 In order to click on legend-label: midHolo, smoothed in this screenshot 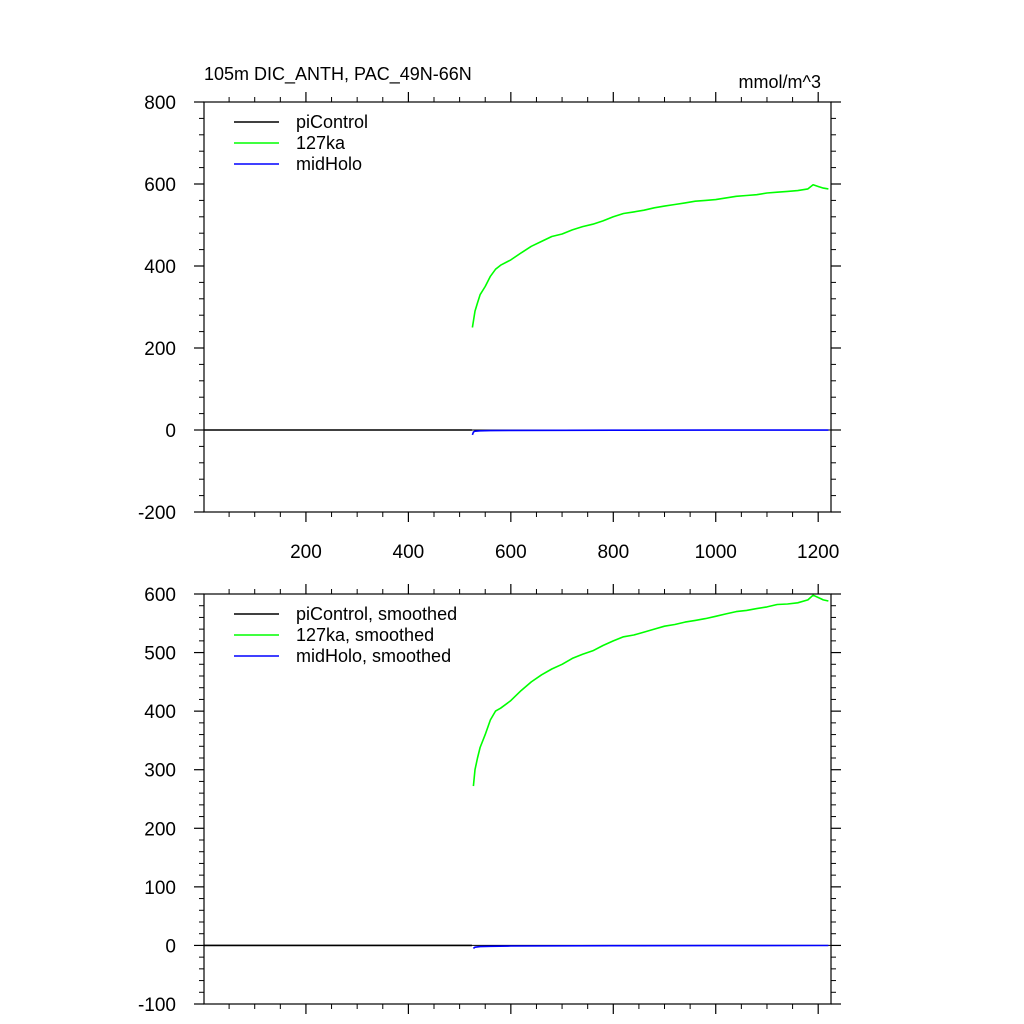, I will do `click(373, 656)`.